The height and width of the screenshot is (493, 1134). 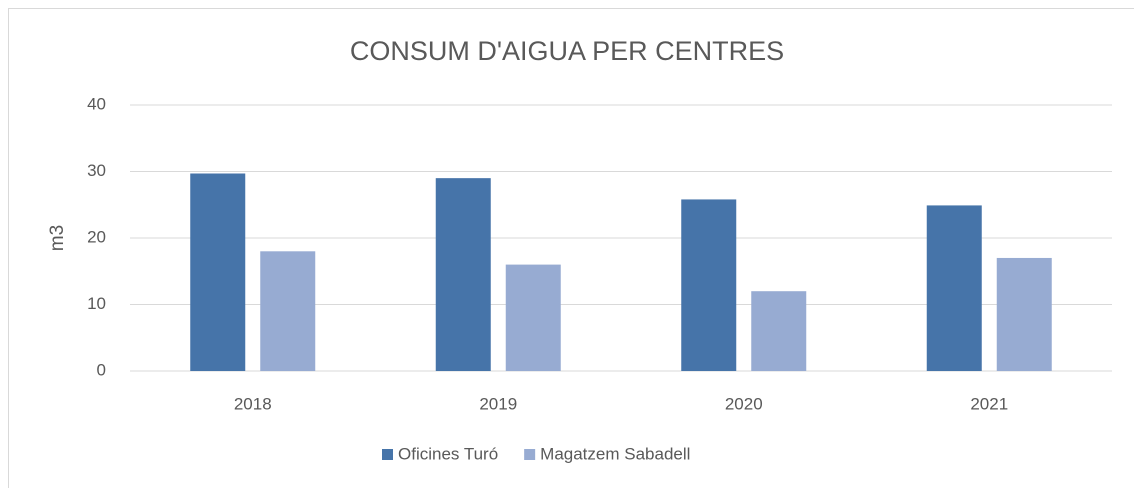 I want to click on y-tick-label: 30, so click(x=96, y=170).